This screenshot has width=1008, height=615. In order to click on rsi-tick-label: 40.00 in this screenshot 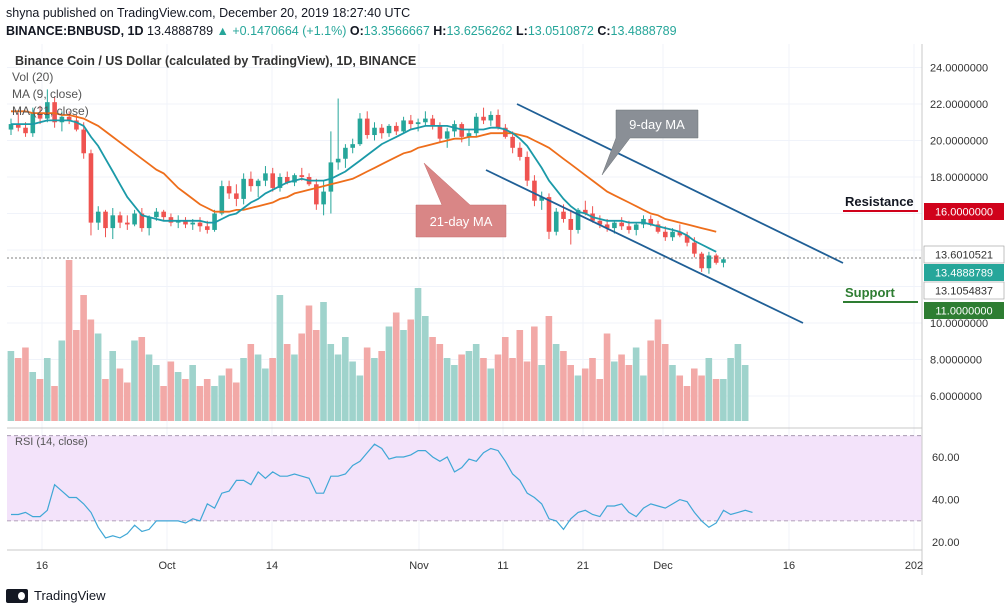, I will do `click(946, 501)`.